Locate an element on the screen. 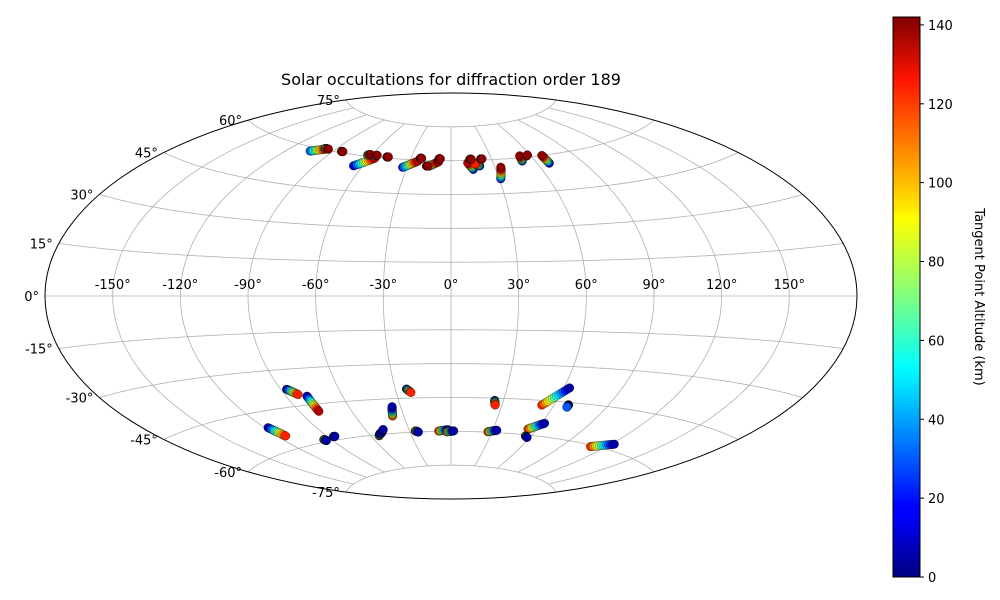 The width and height of the screenshot is (1000, 600). lat-tick-label: -30° is located at coordinates (80, 399).